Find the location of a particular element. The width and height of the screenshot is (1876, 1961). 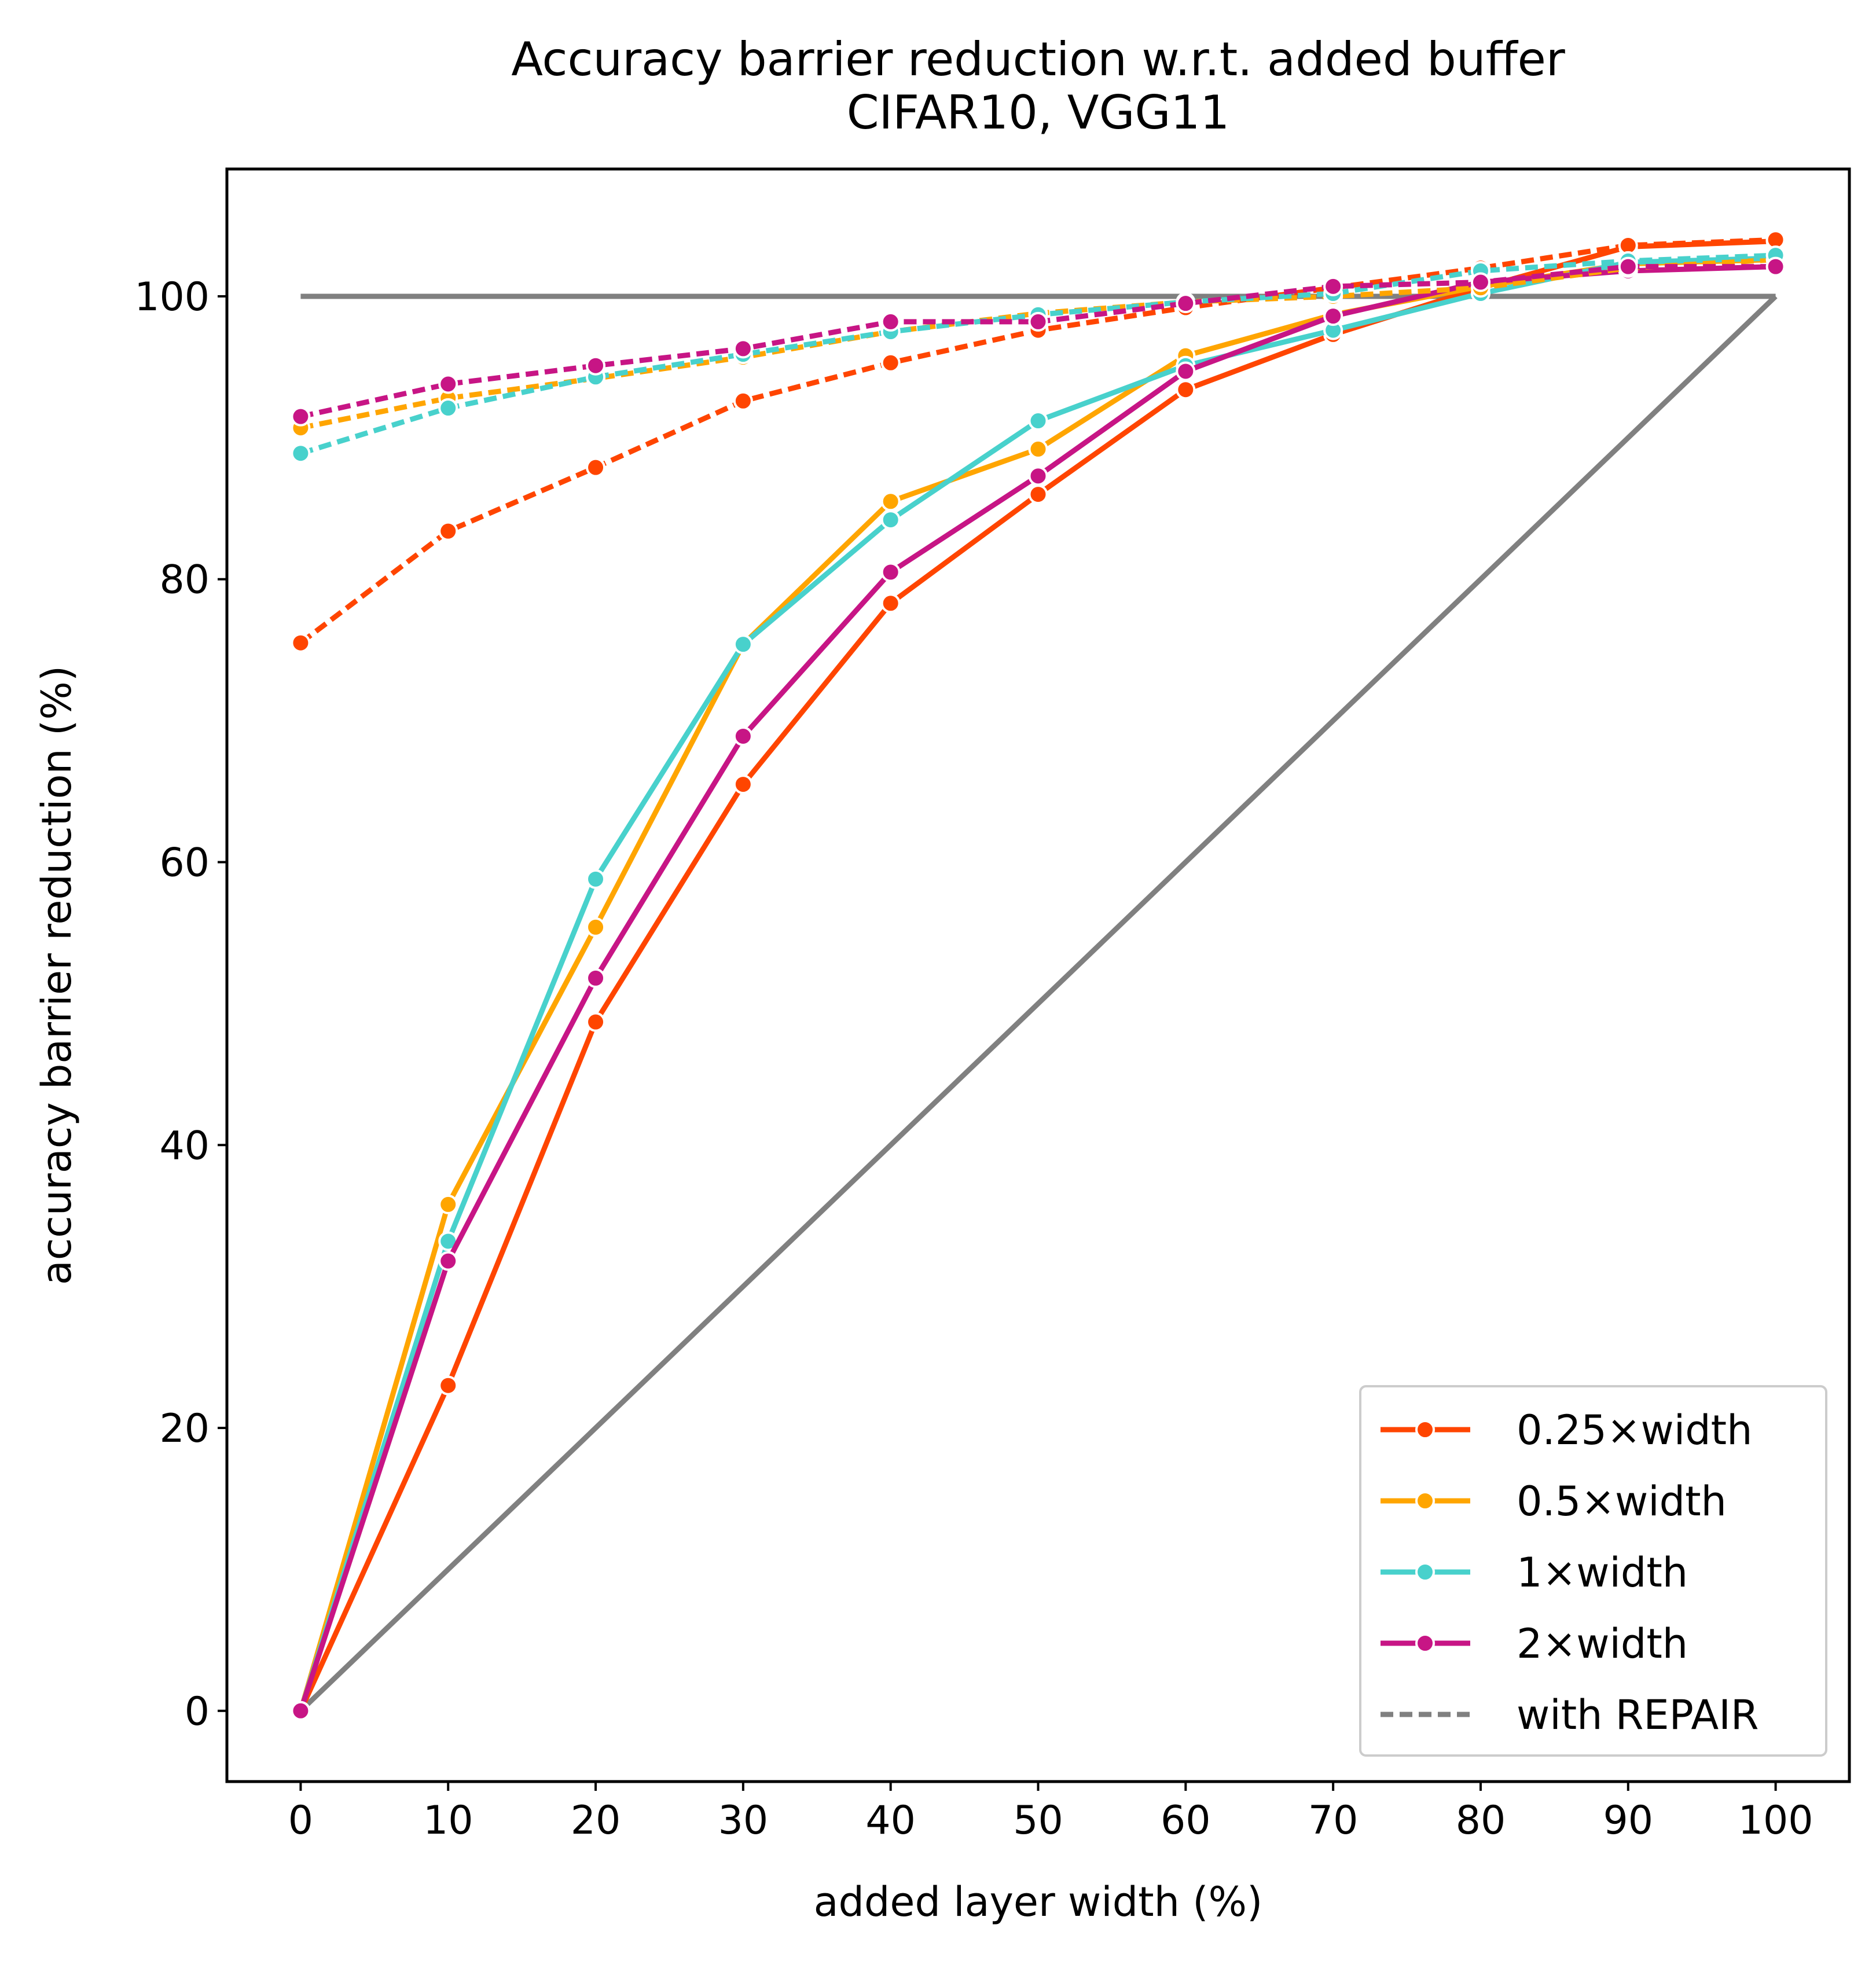

x-tick-label: 100 is located at coordinates (1775, 1821).